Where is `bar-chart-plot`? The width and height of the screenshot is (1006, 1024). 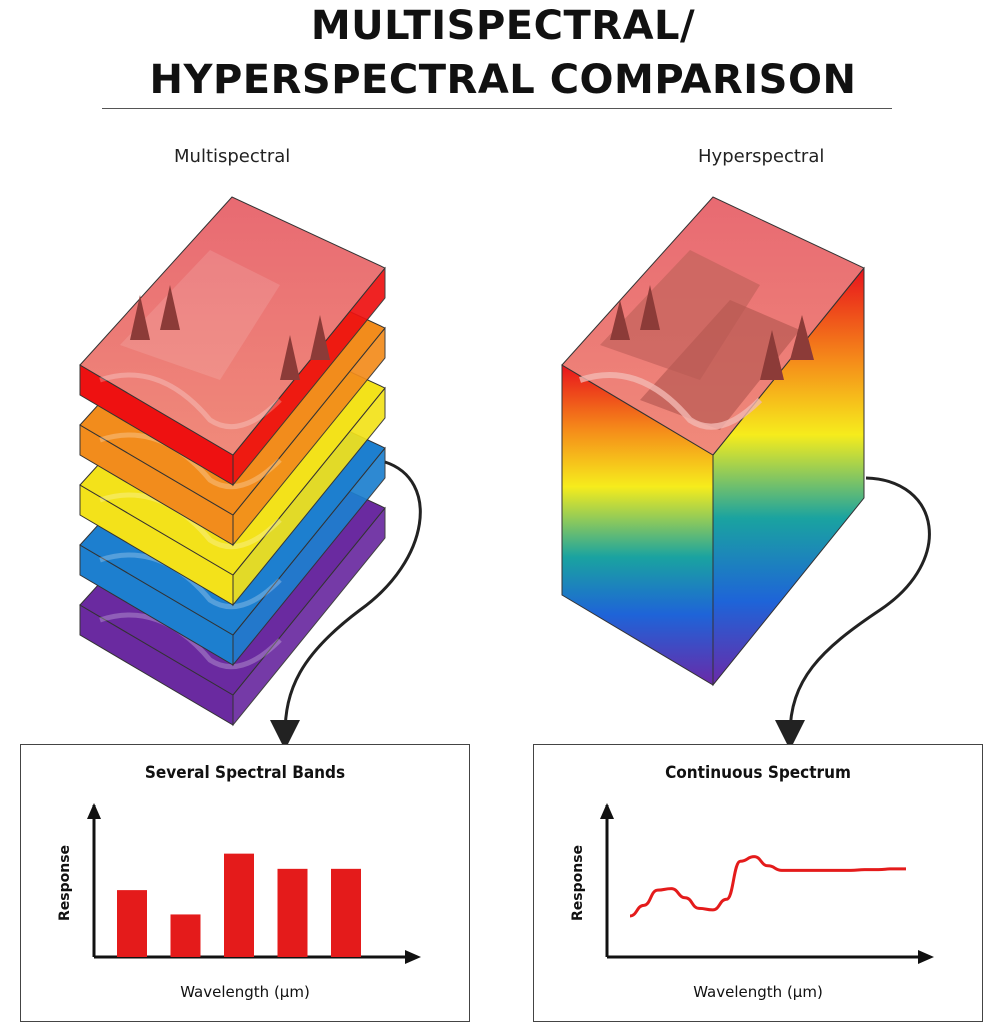
bar-chart-plot is located at coordinates (254, 883).